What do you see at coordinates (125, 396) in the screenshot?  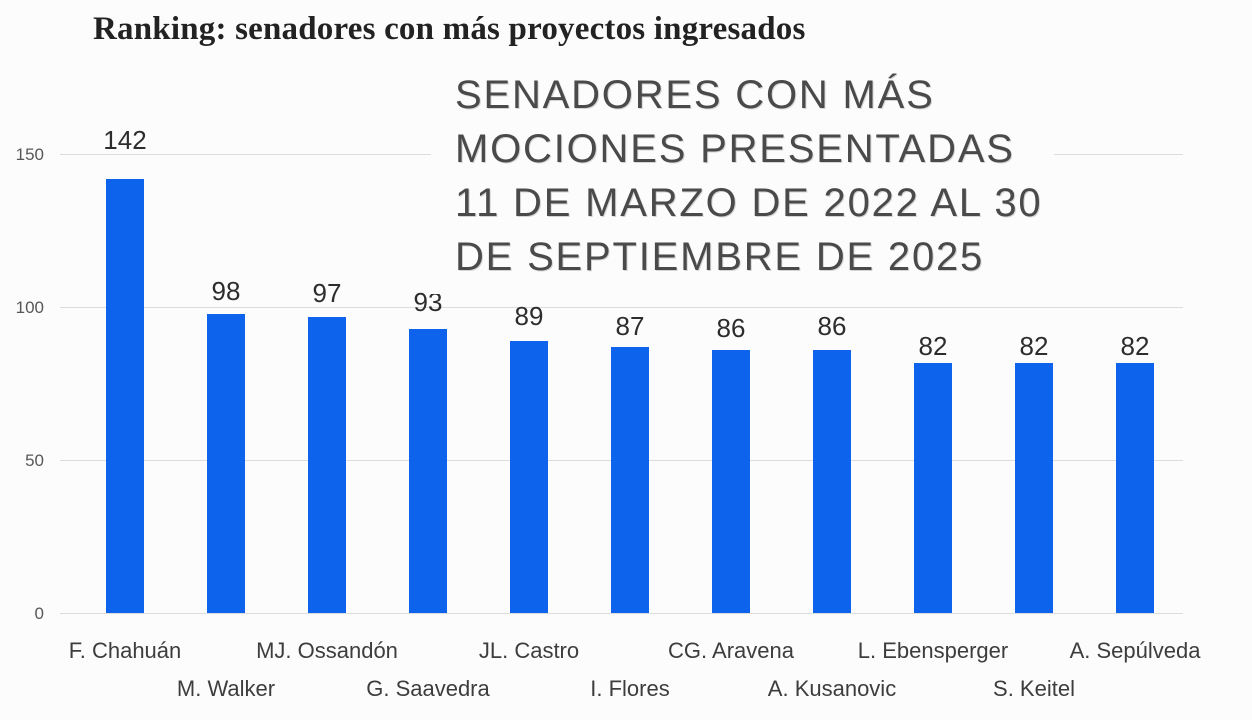 I see `bar-F. Chahuán` at bounding box center [125, 396].